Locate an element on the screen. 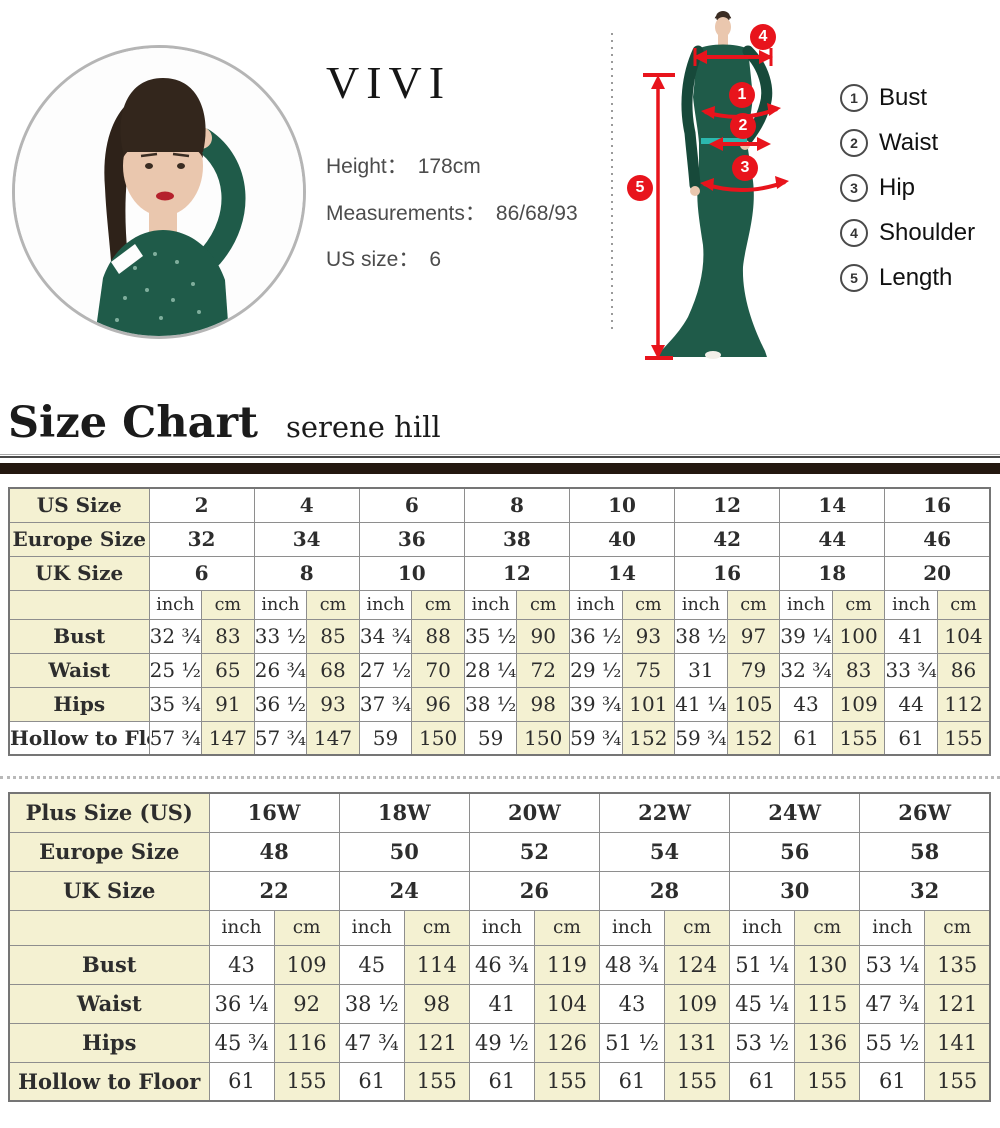 This screenshot has height=1128, width=1000. size-value-cell: 10 is located at coordinates (622, 505).